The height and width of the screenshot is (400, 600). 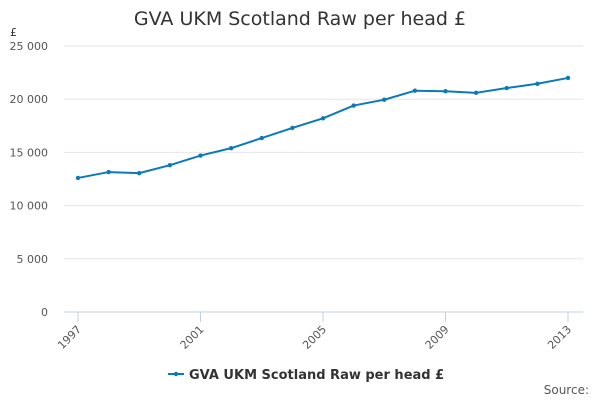 I want to click on legend: GVA UKM Scotland Raw per head £, so click(x=306, y=375).